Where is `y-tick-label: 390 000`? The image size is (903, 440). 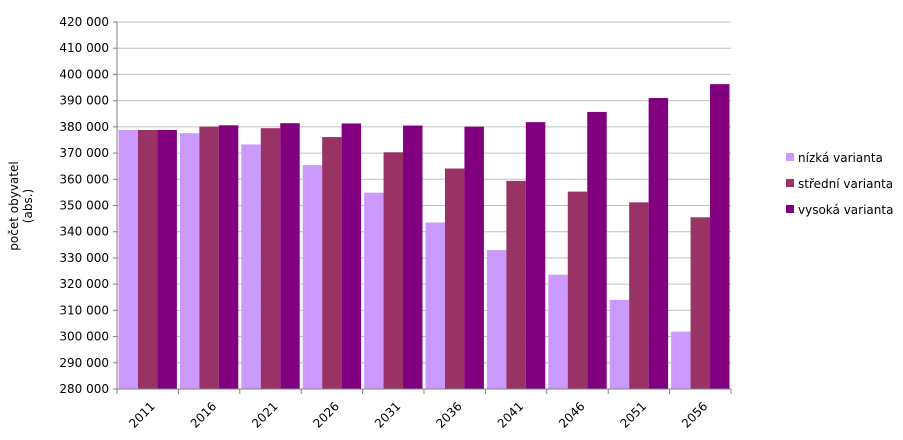
y-tick-label: 390 000 is located at coordinates (84, 101).